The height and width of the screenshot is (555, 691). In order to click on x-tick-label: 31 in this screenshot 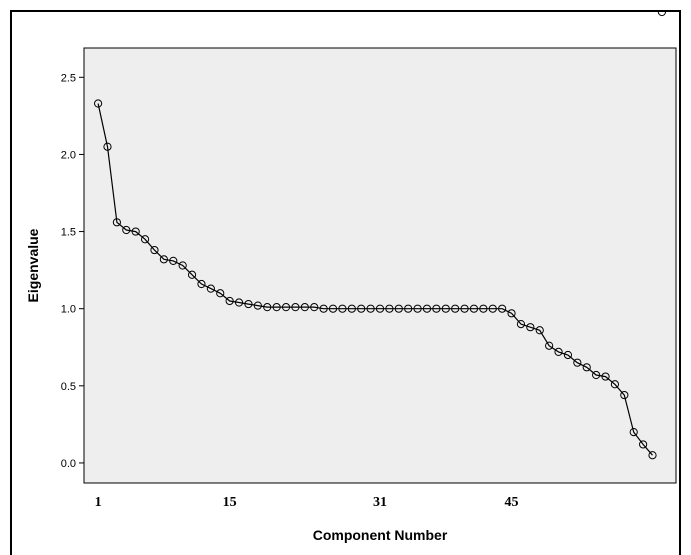, I will do `click(380, 502)`.